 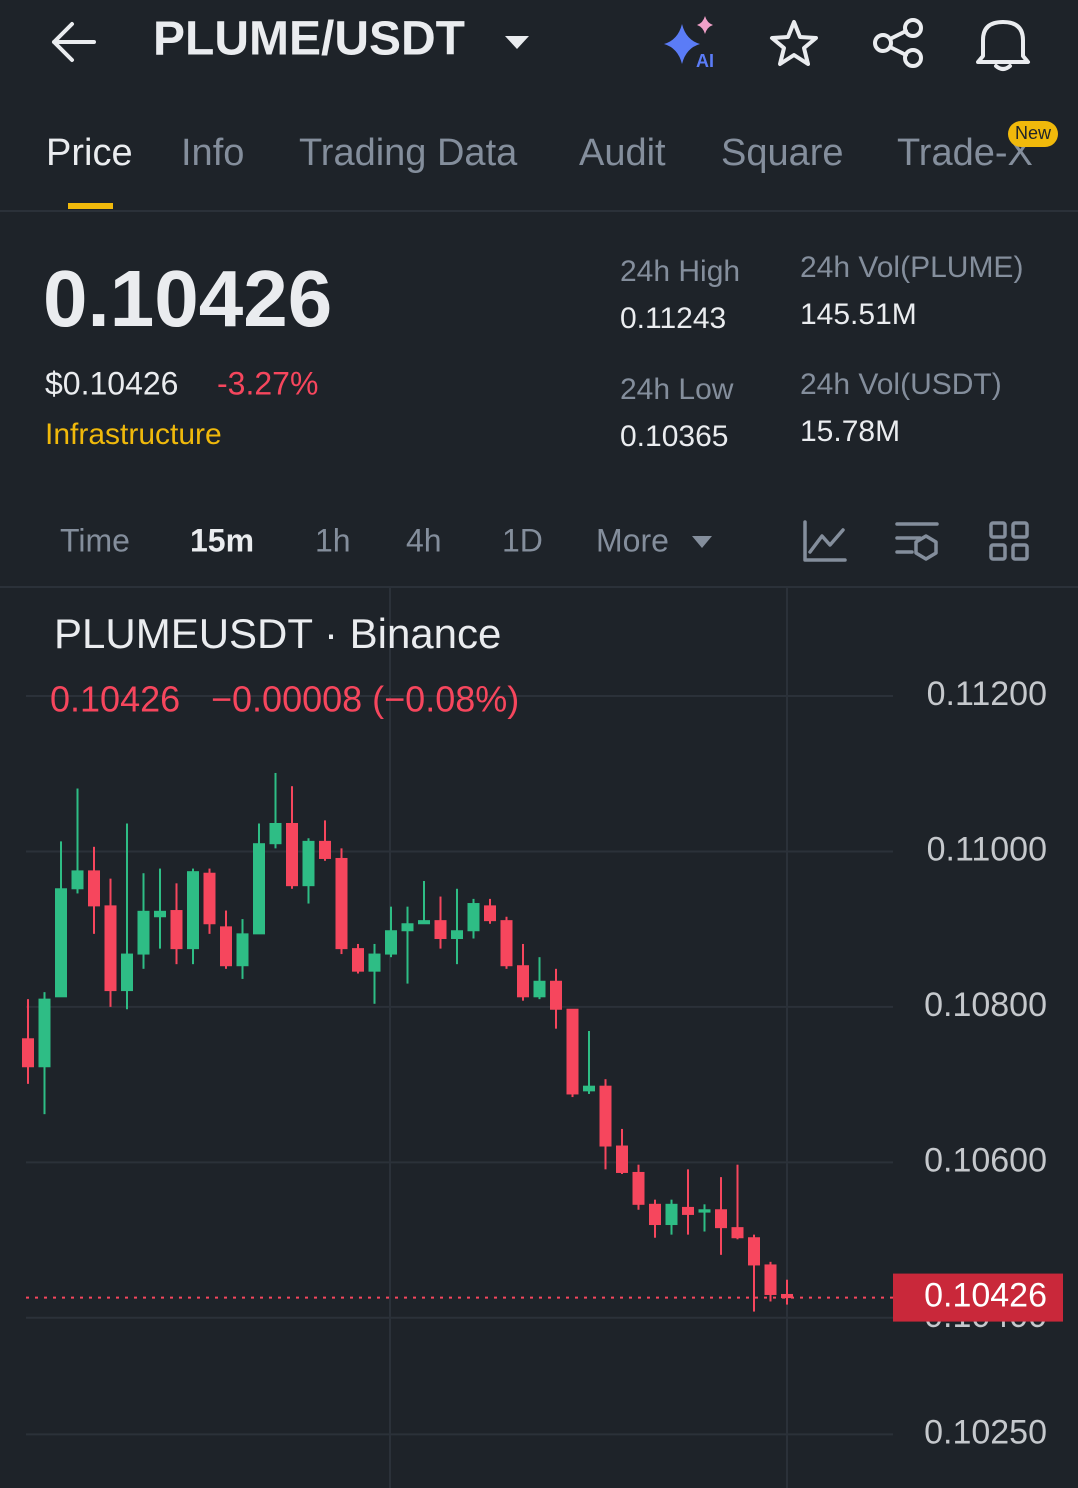 I want to click on timeframe: 1h, so click(x=333, y=540).